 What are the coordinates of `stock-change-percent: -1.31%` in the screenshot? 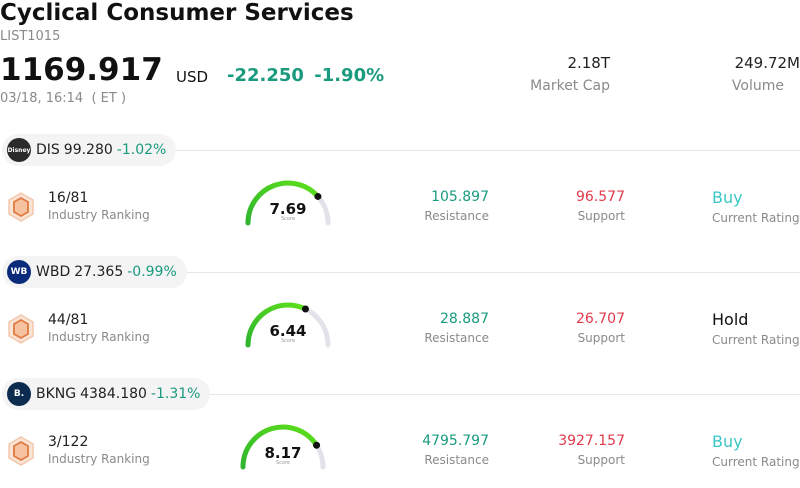 It's located at (175, 394).